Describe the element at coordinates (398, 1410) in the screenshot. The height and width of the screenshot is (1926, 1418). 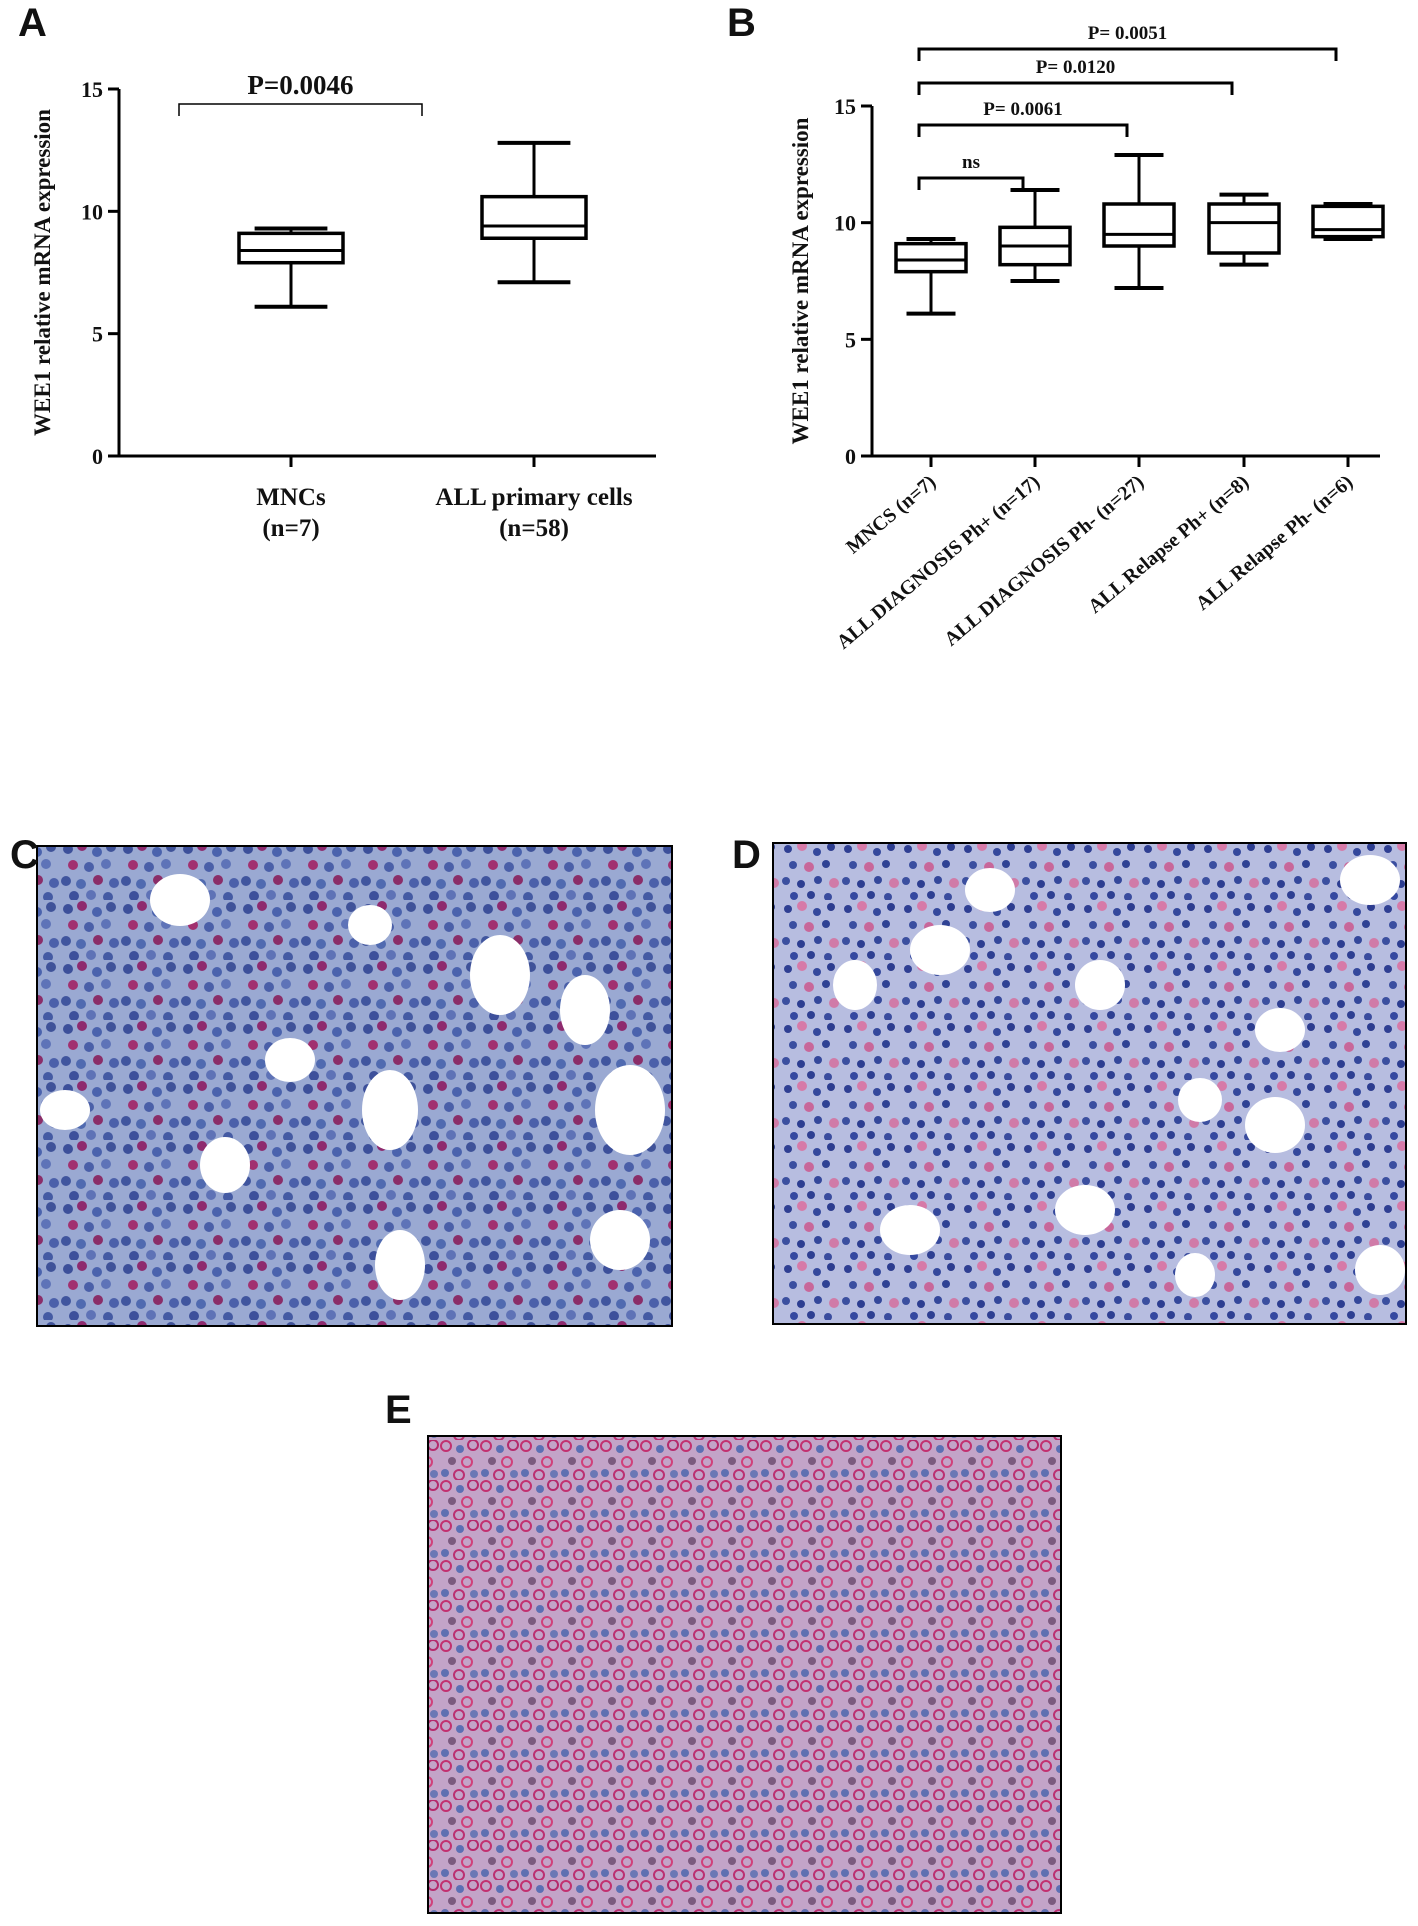
I see `panel-label: E` at that location.